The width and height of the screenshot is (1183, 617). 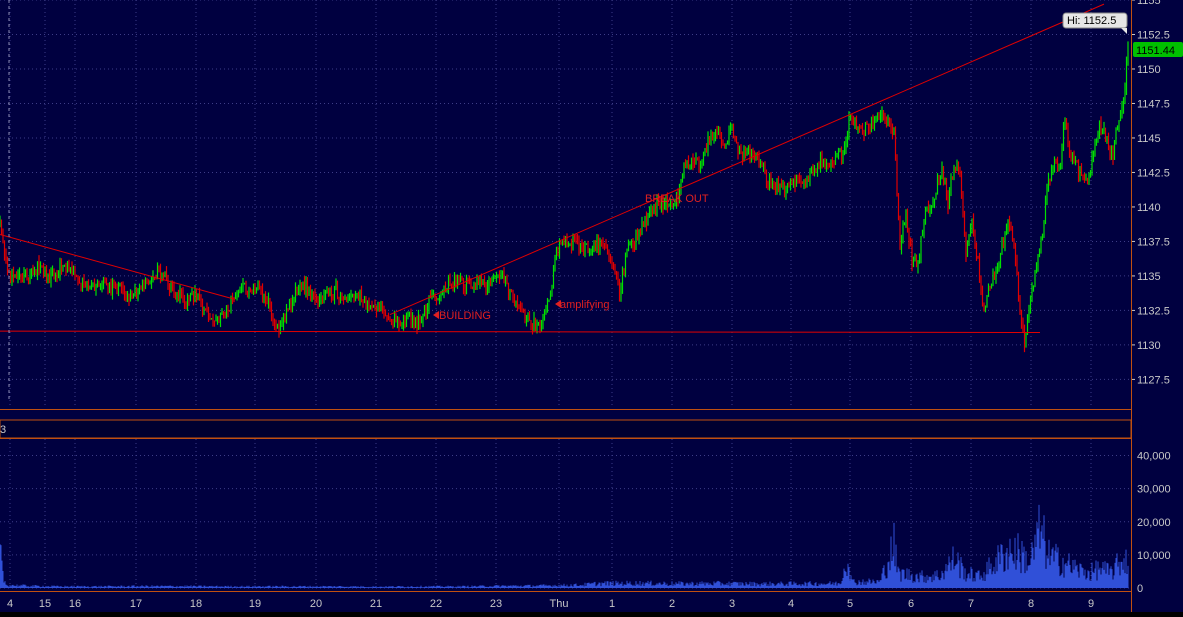 I want to click on x-tick-label: 1, so click(x=612, y=604).